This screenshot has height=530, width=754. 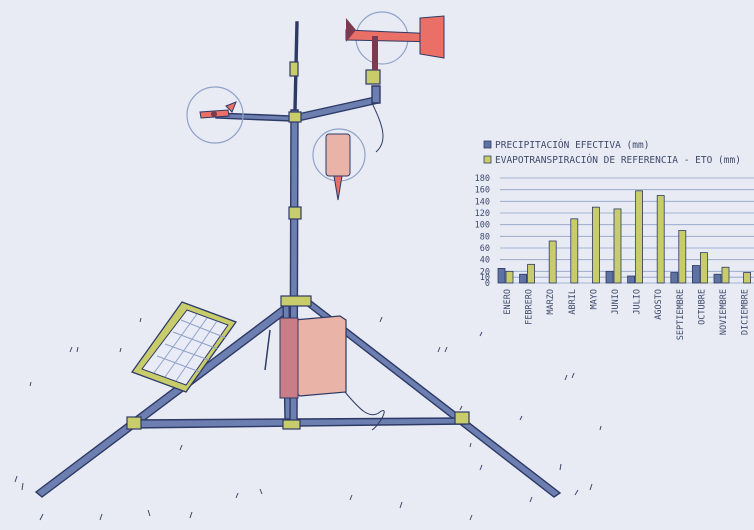 What do you see at coordinates (594, 299) in the screenshot?
I see `x-tick-label: MAYO` at bounding box center [594, 299].